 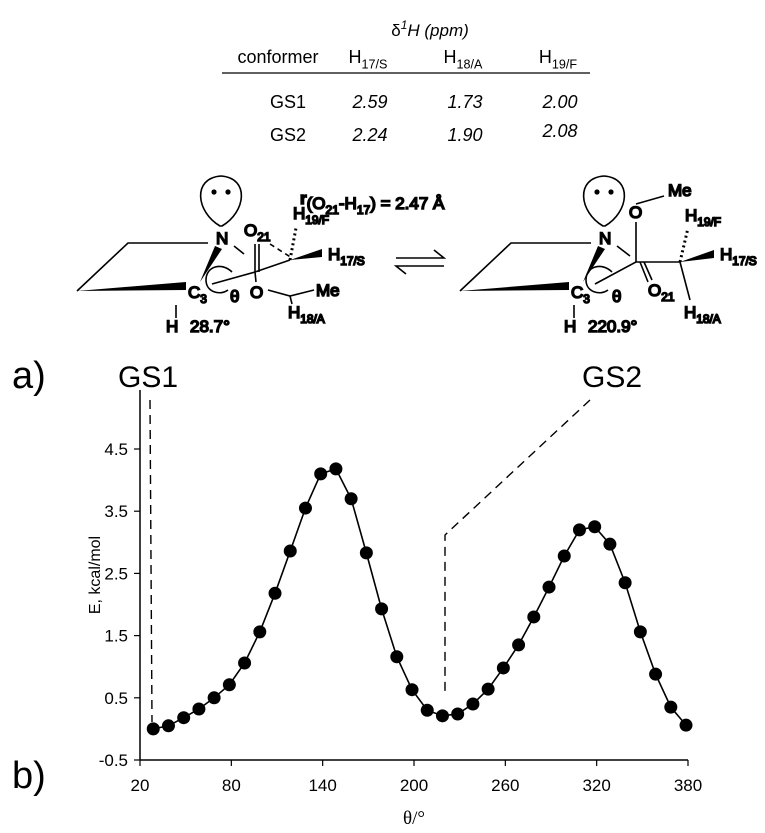 I want to click on label: C3, so click(x=580, y=294).